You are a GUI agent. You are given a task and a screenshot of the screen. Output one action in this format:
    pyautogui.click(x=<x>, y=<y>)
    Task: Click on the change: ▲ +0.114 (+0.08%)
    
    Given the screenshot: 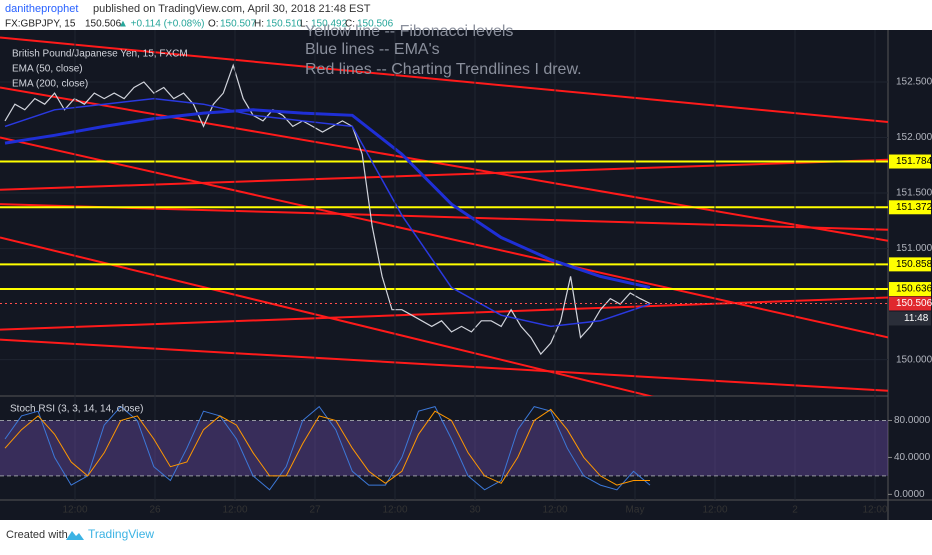 What is the action you would take?
    pyautogui.click(x=161, y=24)
    